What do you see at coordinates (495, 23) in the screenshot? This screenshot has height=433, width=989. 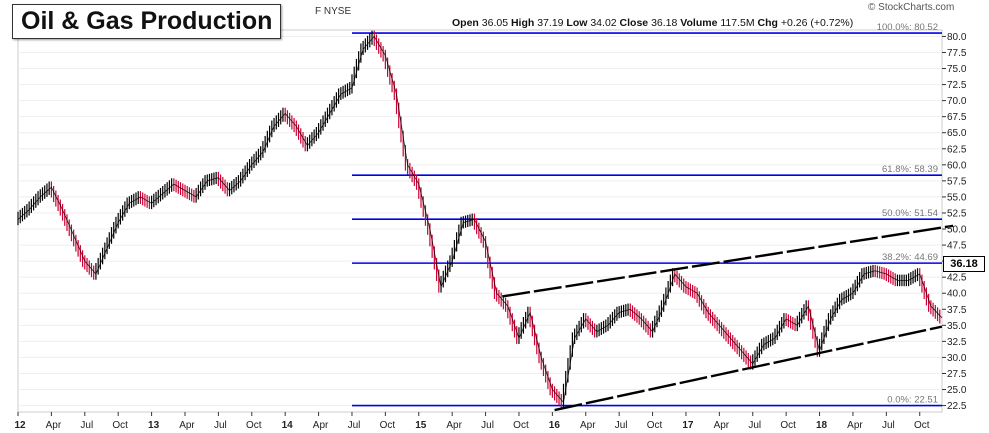 I see `open-value: 36.05` at bounding box center [495, 23].